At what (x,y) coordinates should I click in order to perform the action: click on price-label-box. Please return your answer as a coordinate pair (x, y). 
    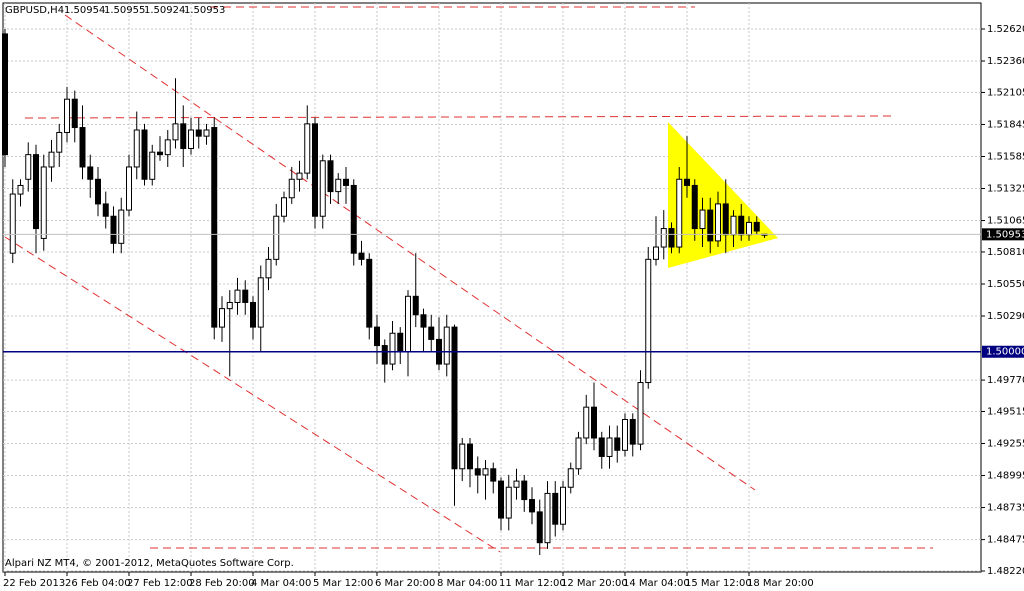
    Looking at the image, I should click on (1003, 234).